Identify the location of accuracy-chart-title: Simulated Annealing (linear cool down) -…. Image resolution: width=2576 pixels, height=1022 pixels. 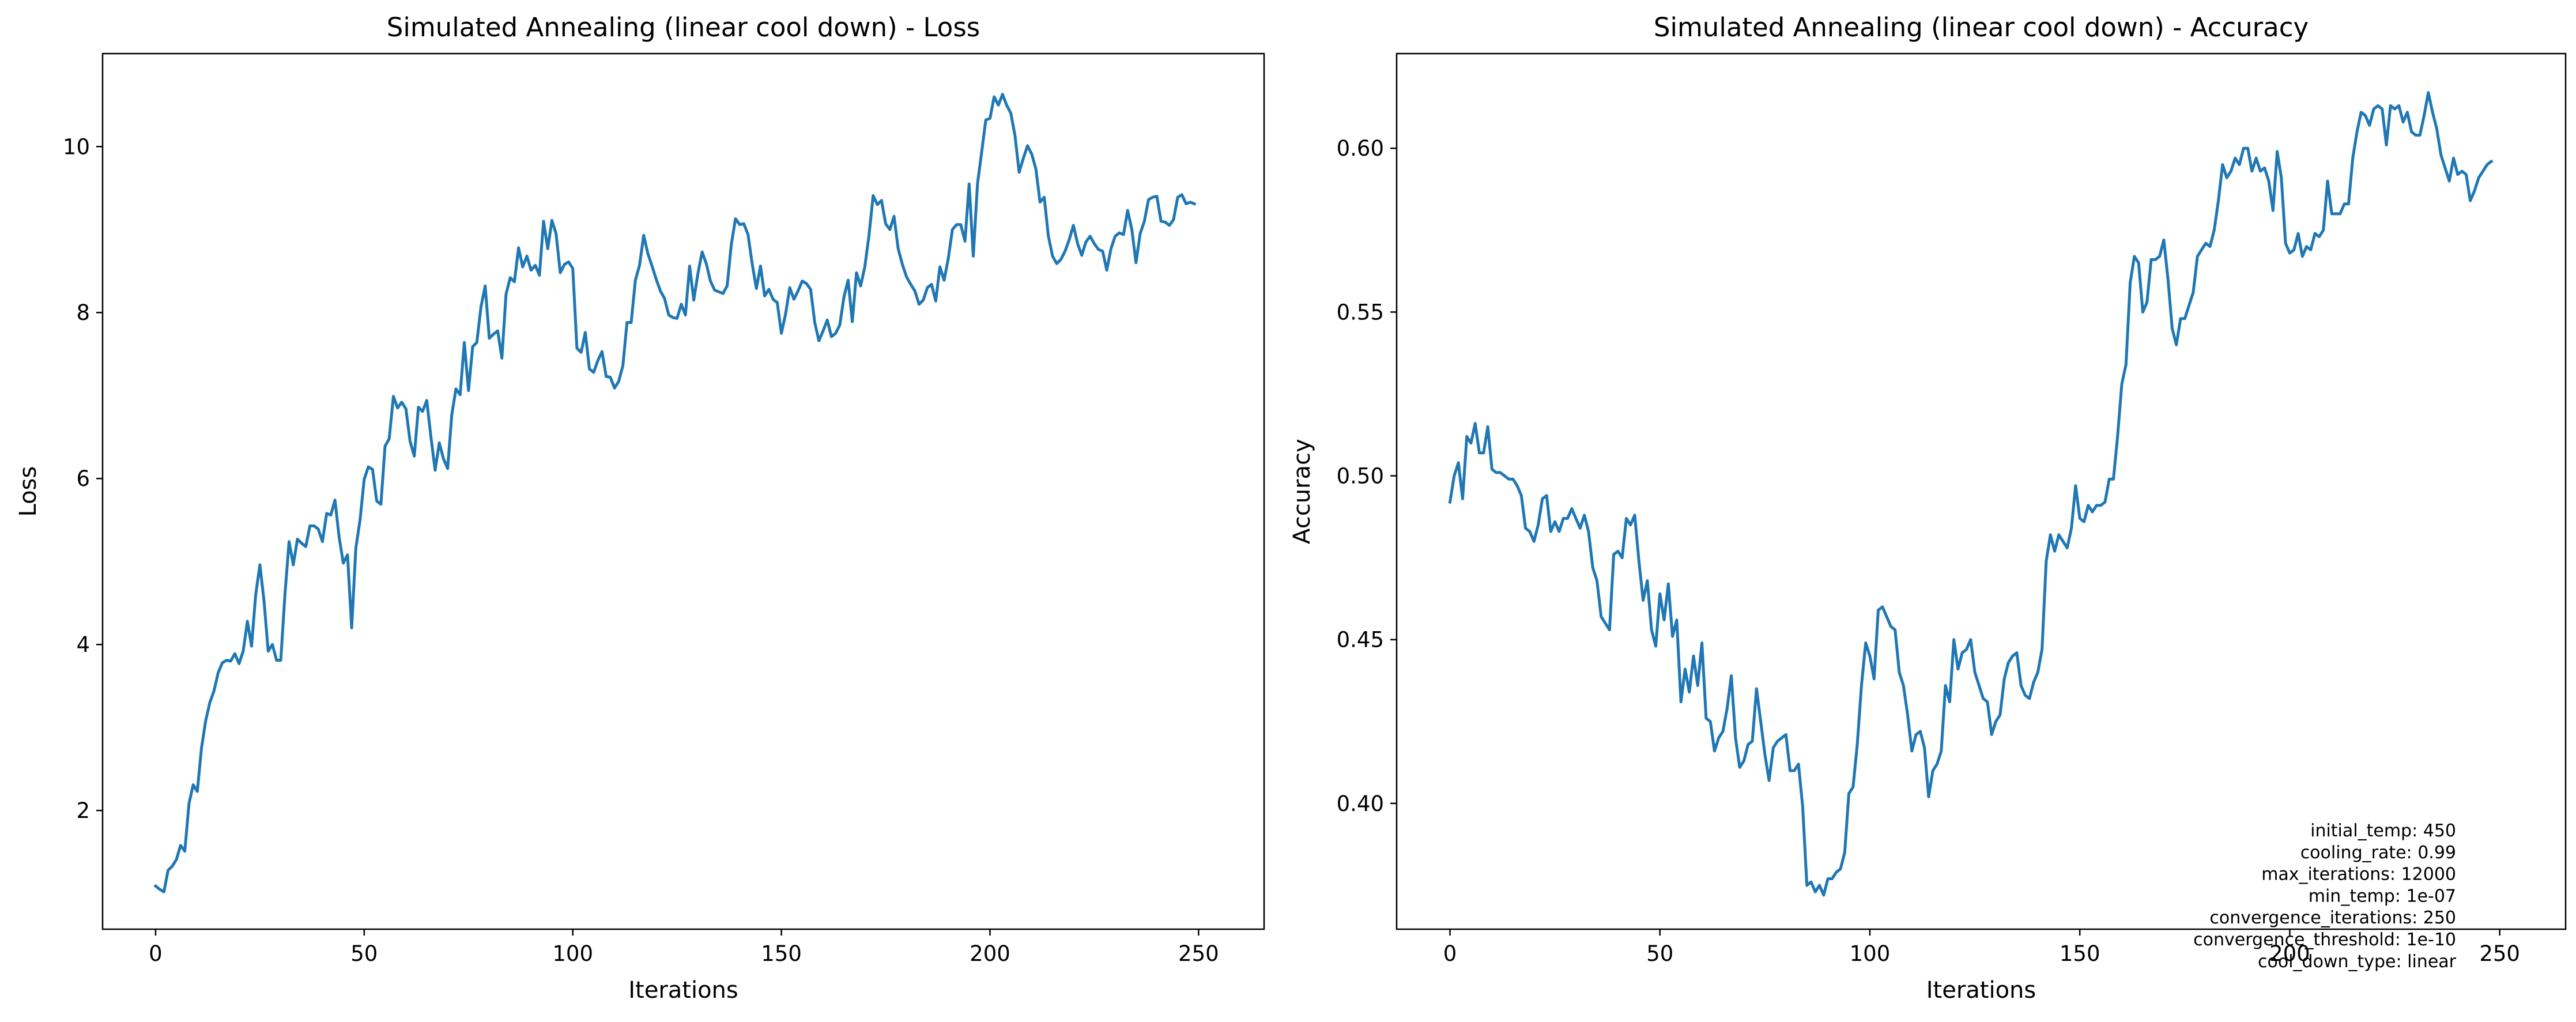
(1981, 28).